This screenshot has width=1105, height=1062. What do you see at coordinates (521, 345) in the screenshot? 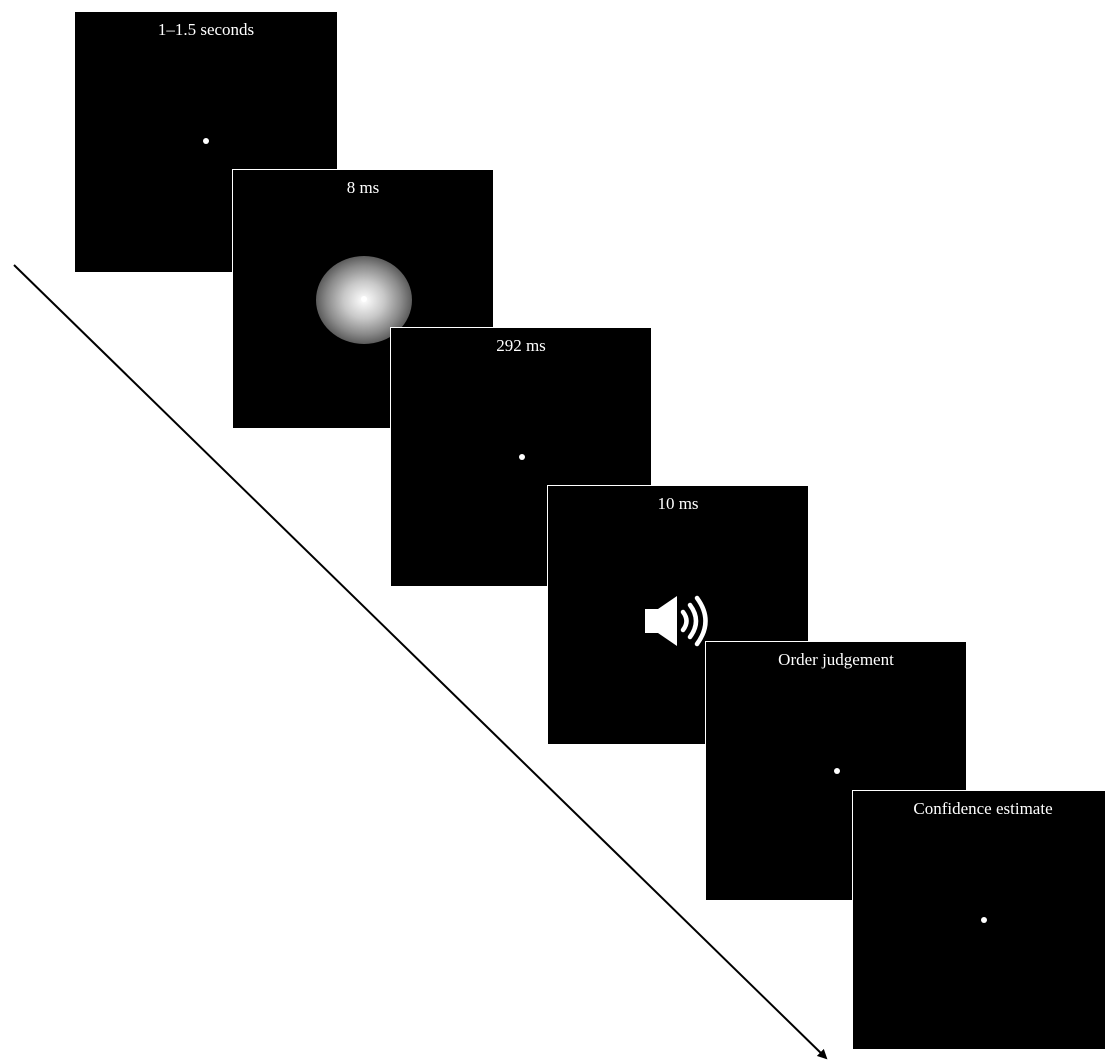
I see `screen-label: 292 ms` at bounding box center [521, 345].